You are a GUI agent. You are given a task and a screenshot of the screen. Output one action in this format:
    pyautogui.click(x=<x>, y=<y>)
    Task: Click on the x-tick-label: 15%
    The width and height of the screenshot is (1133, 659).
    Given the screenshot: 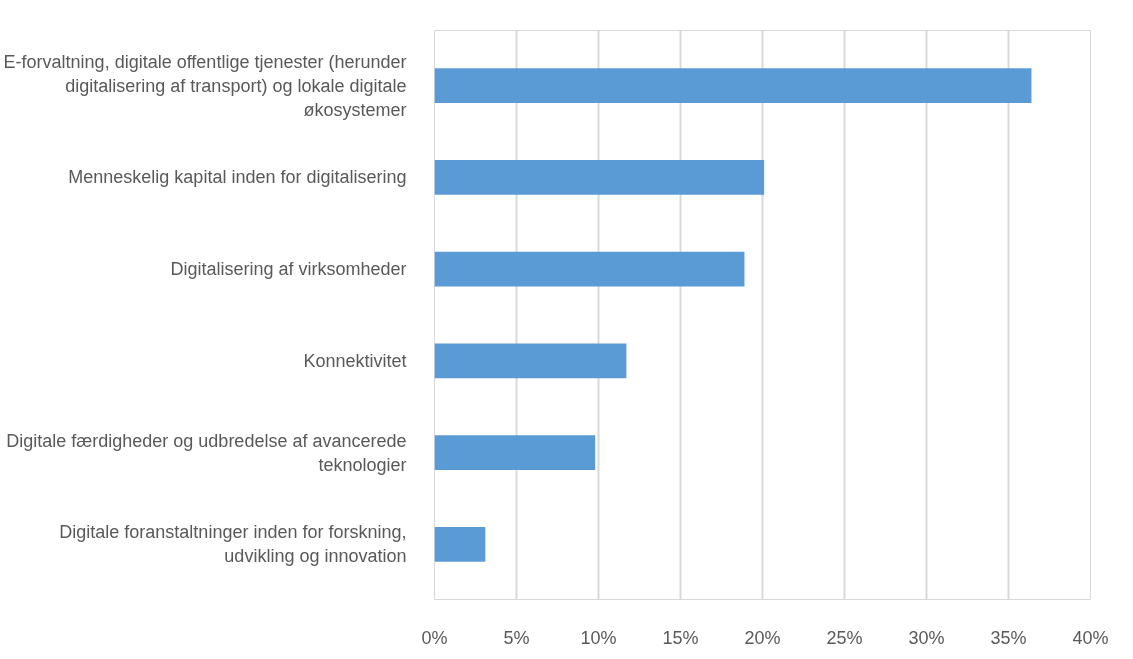 What is the action you would take?
    pyautogui.click(x=680, y=637)
    